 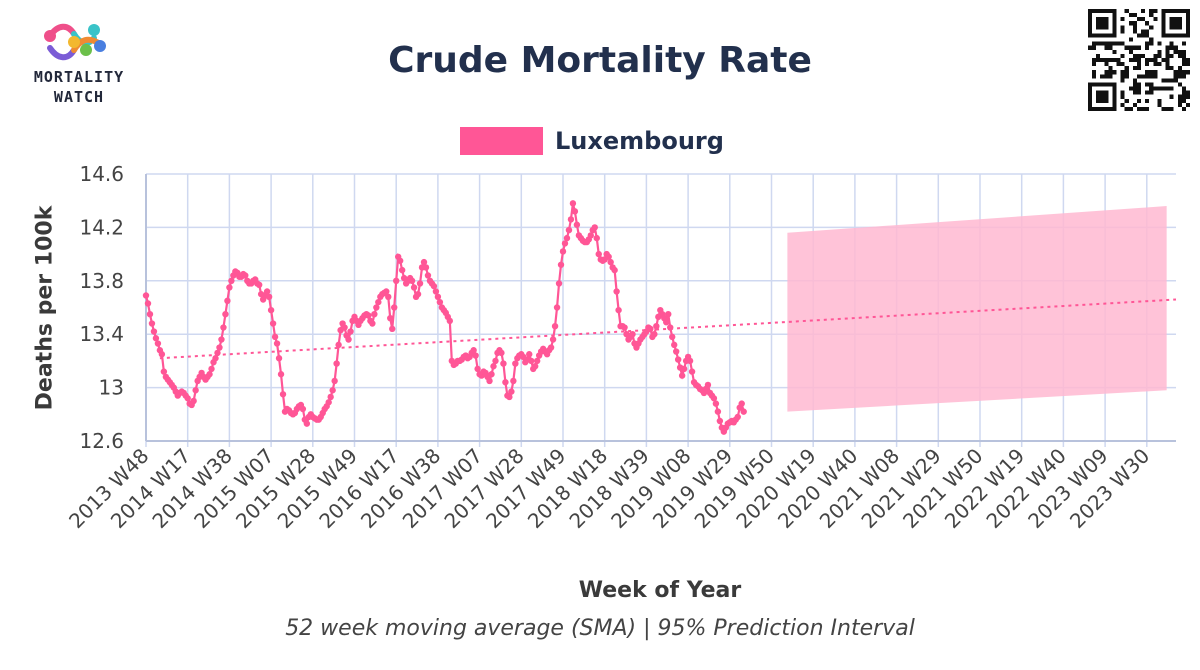 I want to click on y-tick-label: 14.6, so click(x=101, y=174).